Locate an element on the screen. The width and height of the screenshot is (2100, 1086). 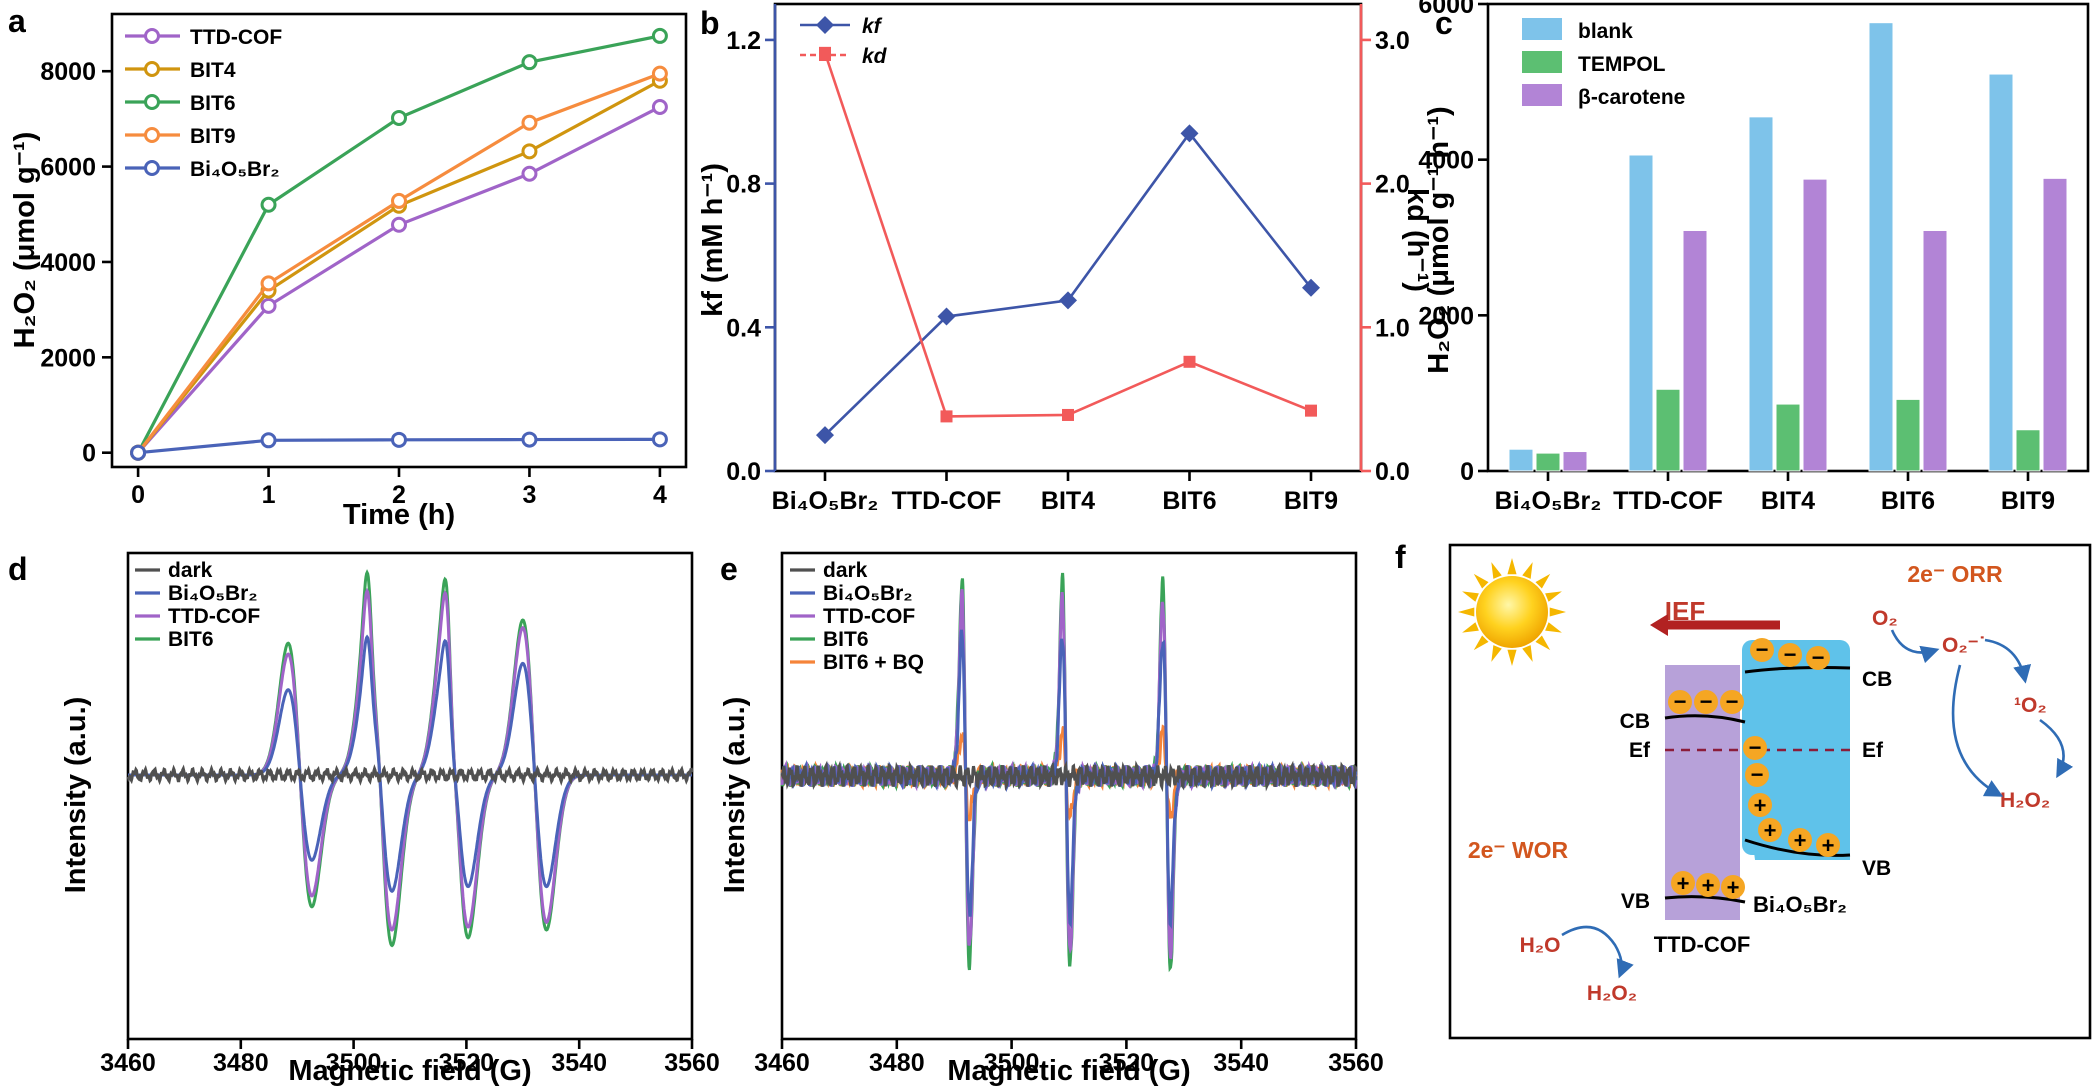
x-tick-label-c: BIT6 is located at coordinates (1908, 501).